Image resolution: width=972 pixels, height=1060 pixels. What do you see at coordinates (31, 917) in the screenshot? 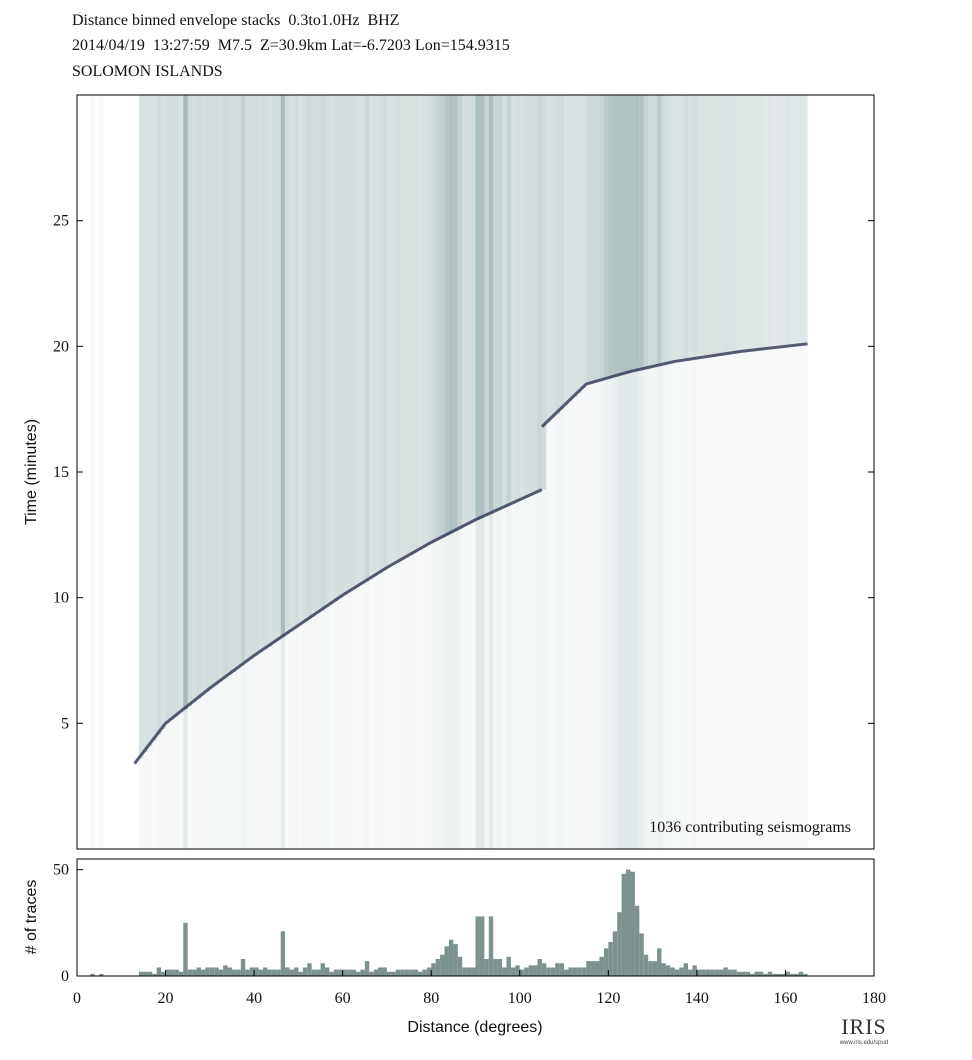
I see `histogram-y-axis-label: # of traces` at bounding box center [31, 917].